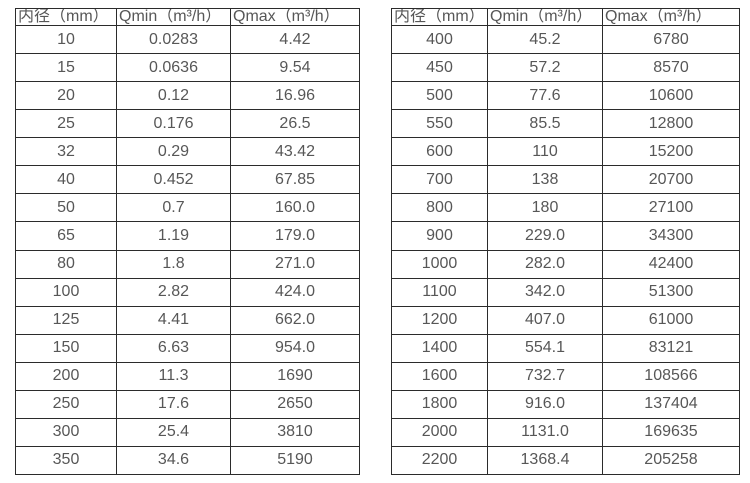 The width and height of the screenshot is (750, 483). What do you see at coordinates (173, 124) in the screenshot?
I see `table-cell: 0.176` at bounding box center [173, 124].